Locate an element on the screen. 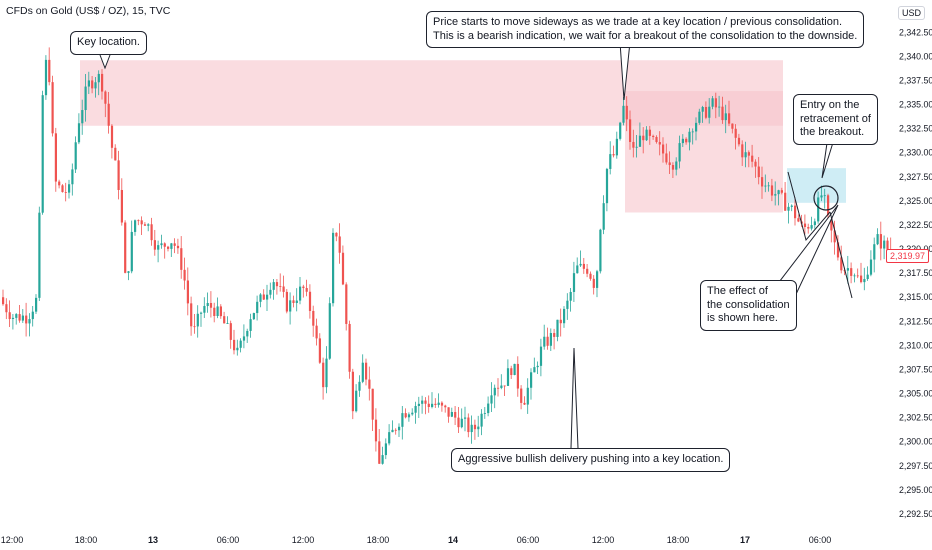 This screenshot has height=550, width=932. y-tick-label: 2,315.00 is located at coordinates (915, 297).